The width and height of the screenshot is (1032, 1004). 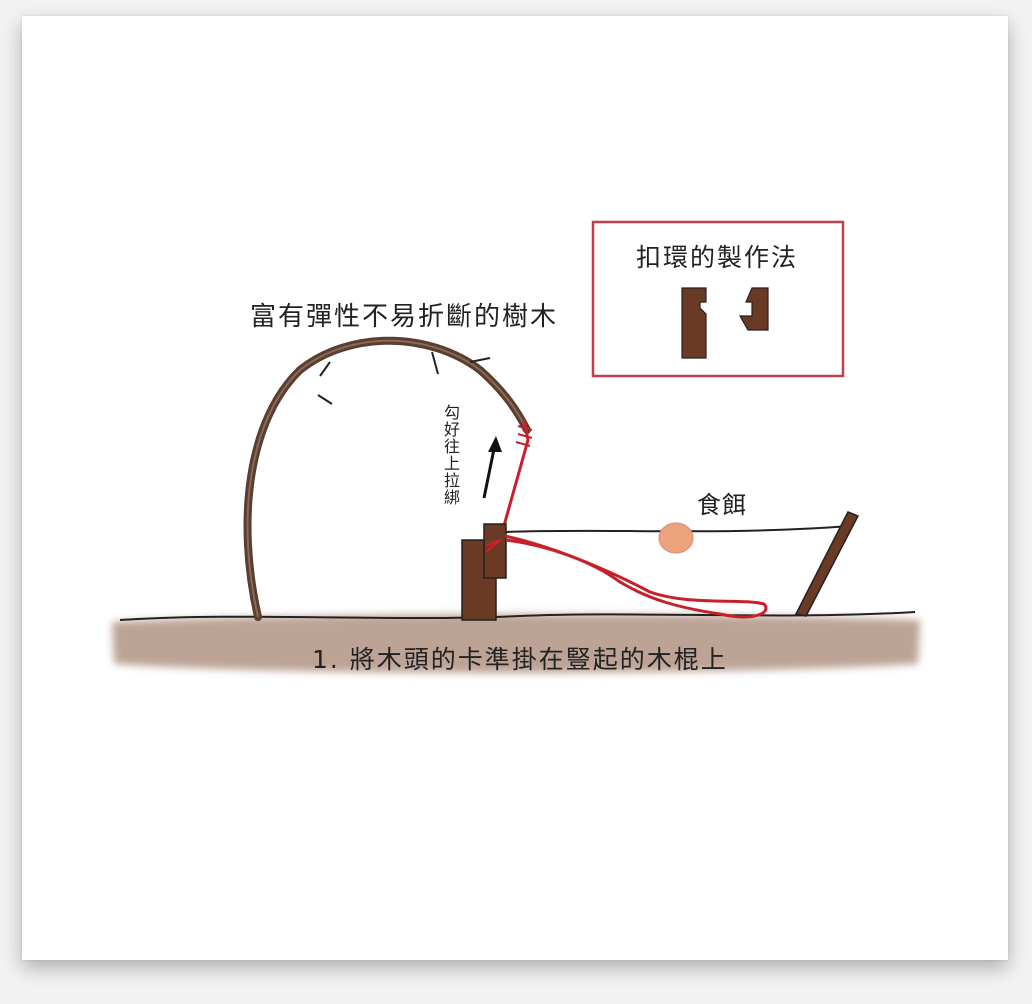 What do you see at coordinates (676, 538) in the screenshot?
I see `bait` at bounding box center [676, 538].